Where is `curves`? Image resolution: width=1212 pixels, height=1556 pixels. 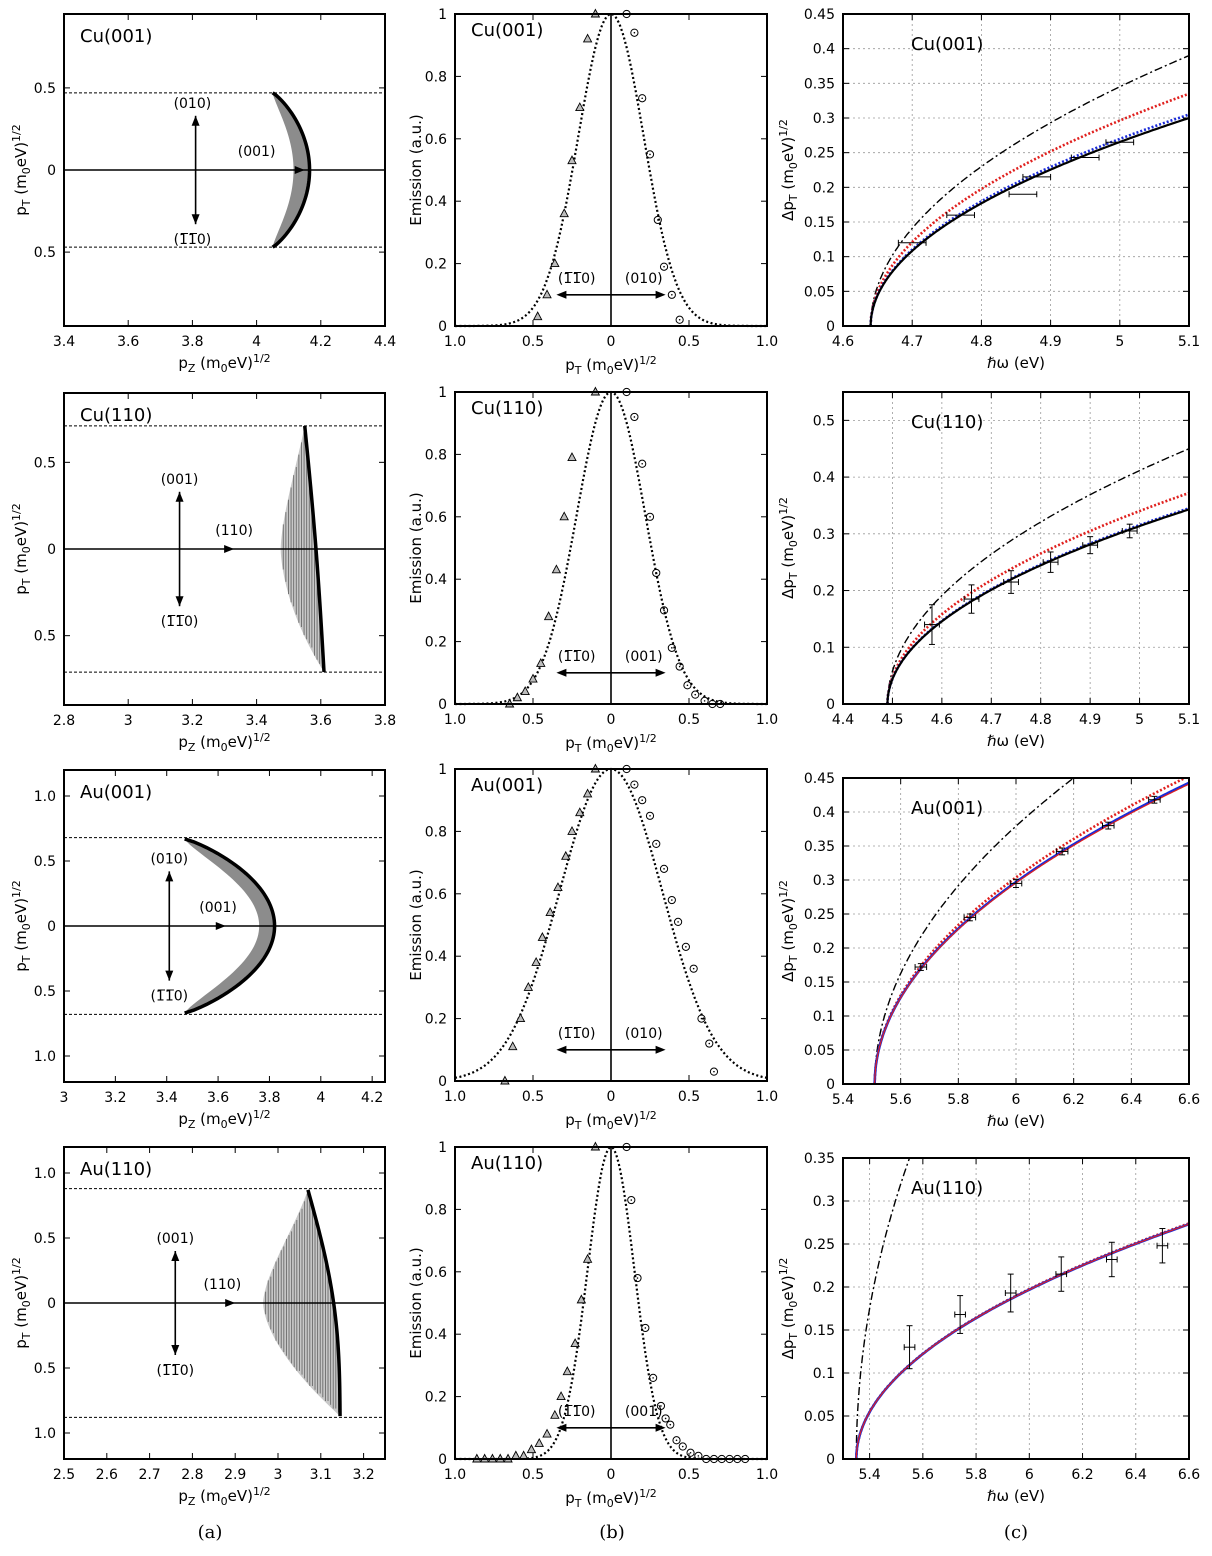
curves is located at coordinates (1037, 576).